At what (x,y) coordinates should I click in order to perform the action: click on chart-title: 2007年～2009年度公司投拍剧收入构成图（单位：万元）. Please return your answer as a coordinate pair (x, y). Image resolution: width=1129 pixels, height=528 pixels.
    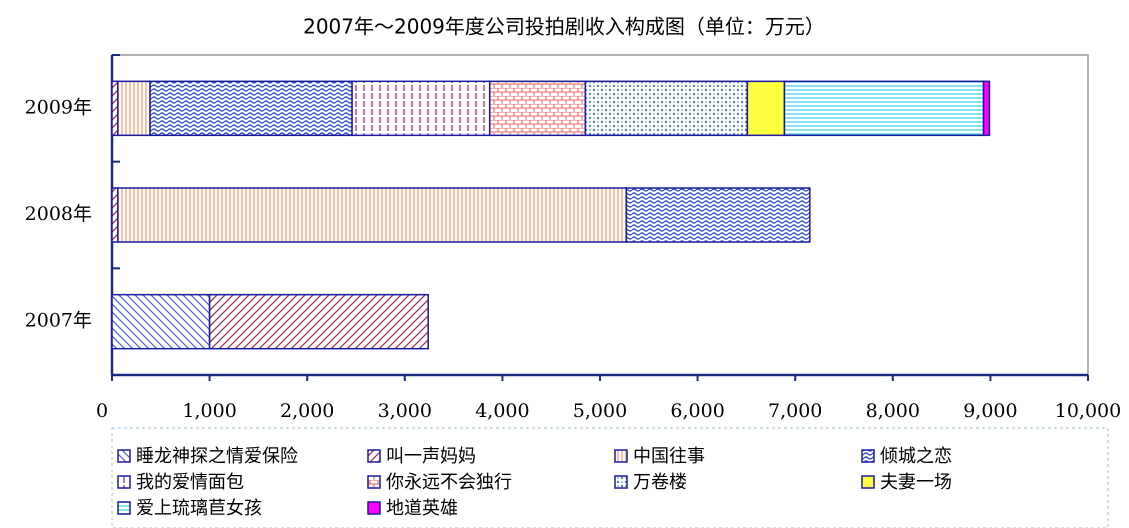
    Looking at the image, I should click on (564, 27).